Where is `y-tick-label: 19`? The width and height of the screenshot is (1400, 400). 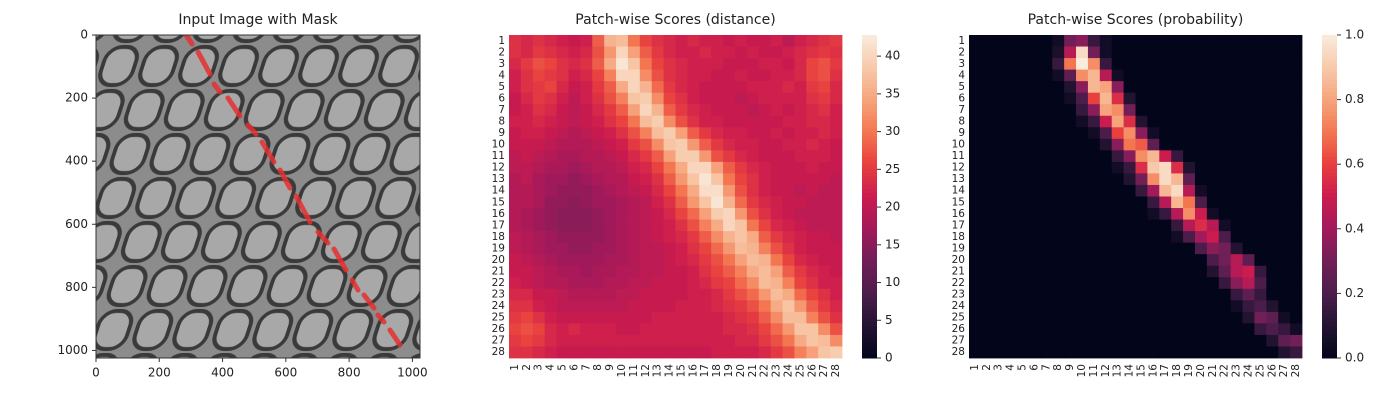 y-tick-label: 19 is located at coordinates (498, 248).